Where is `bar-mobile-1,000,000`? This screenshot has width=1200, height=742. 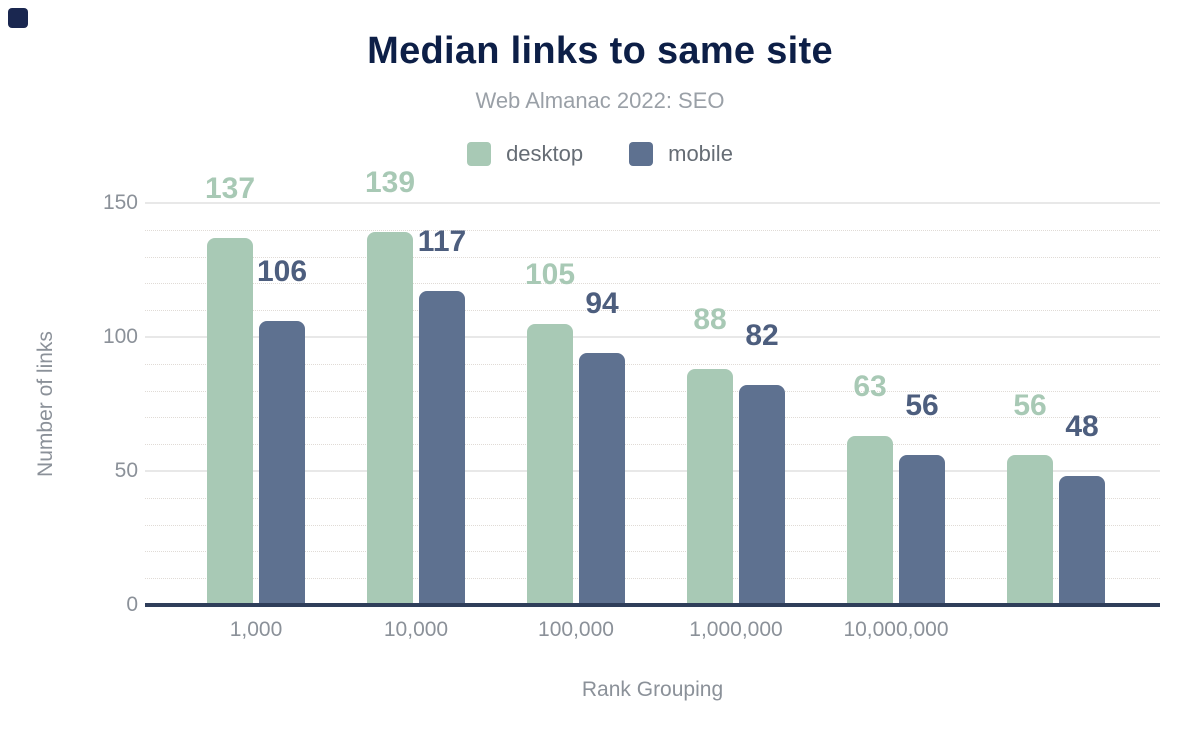
bar-mobile-1,000,000 is located at coordinates (762, 495).